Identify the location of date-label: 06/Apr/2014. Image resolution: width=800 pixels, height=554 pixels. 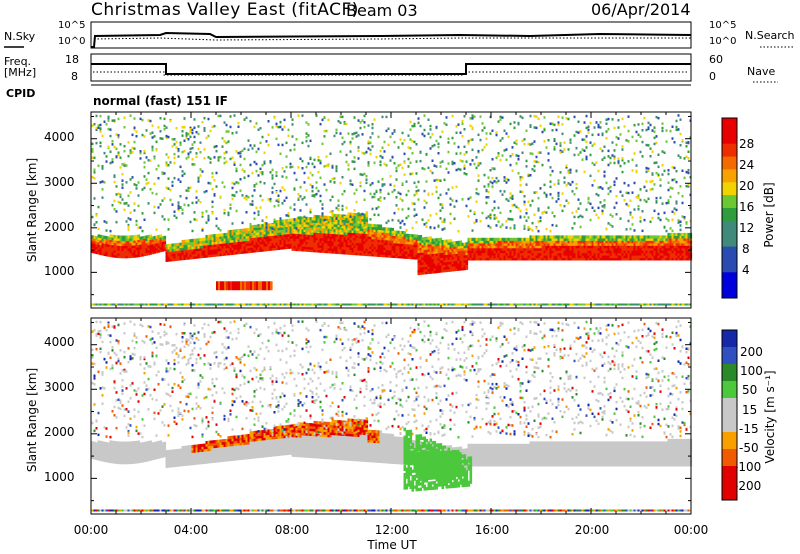
(641, 9).